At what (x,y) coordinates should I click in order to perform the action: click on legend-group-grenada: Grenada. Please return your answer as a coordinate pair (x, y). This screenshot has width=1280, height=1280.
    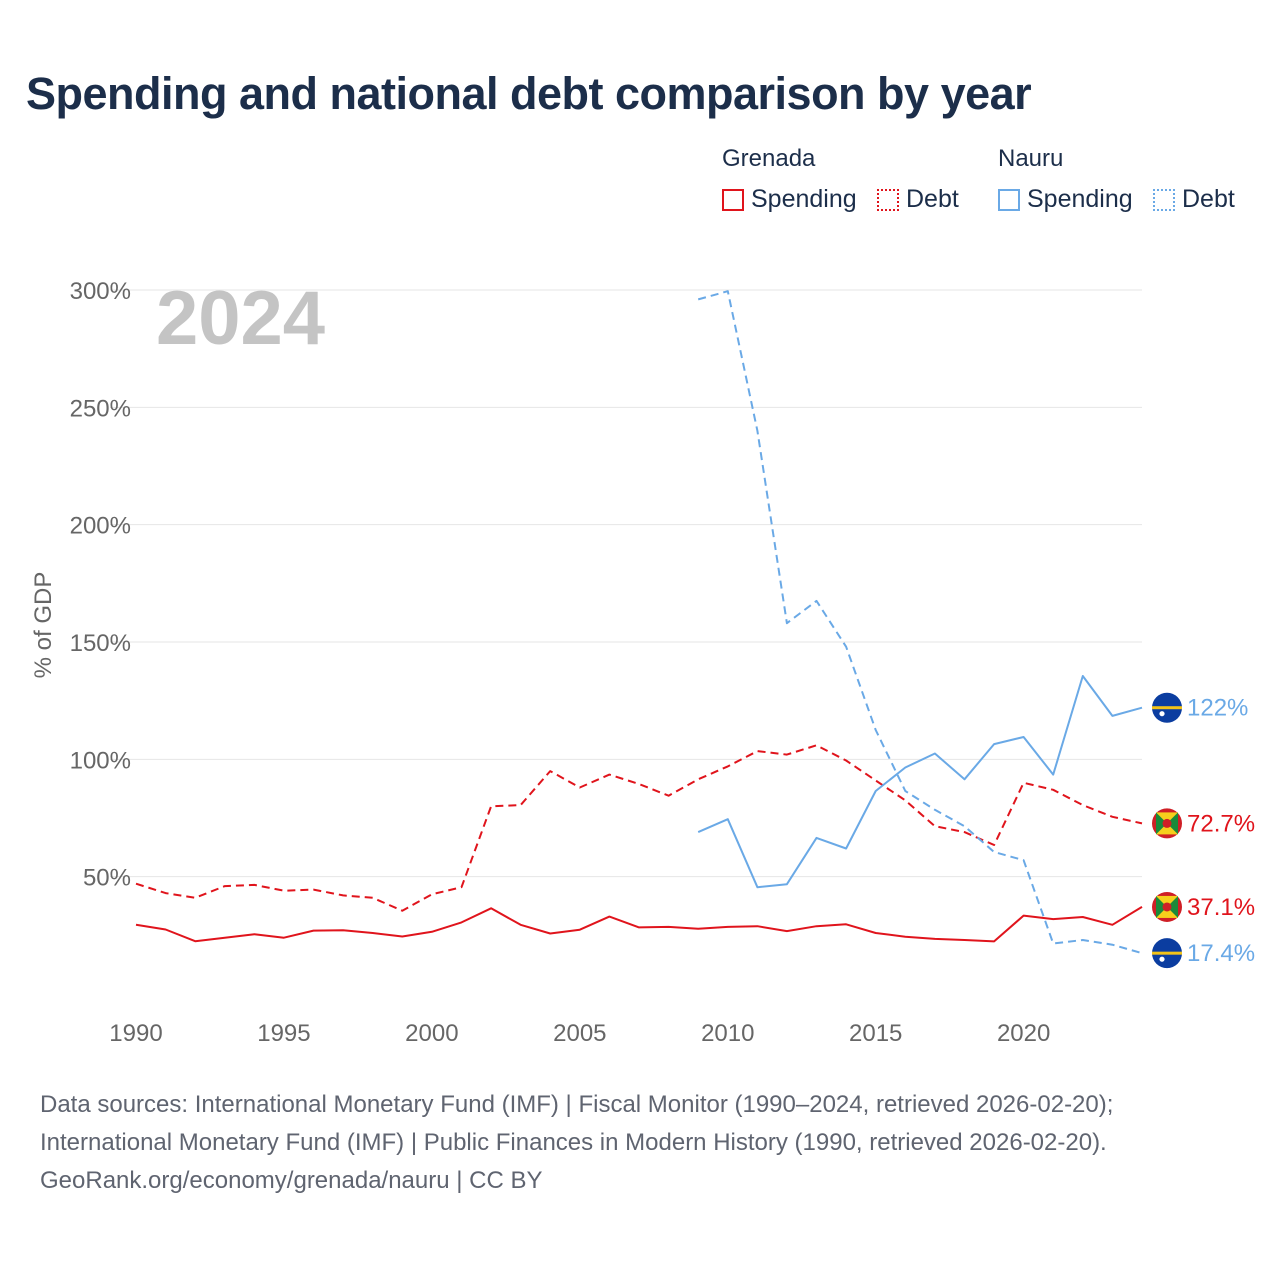
    Looking at the image, I should click on (769, 158).